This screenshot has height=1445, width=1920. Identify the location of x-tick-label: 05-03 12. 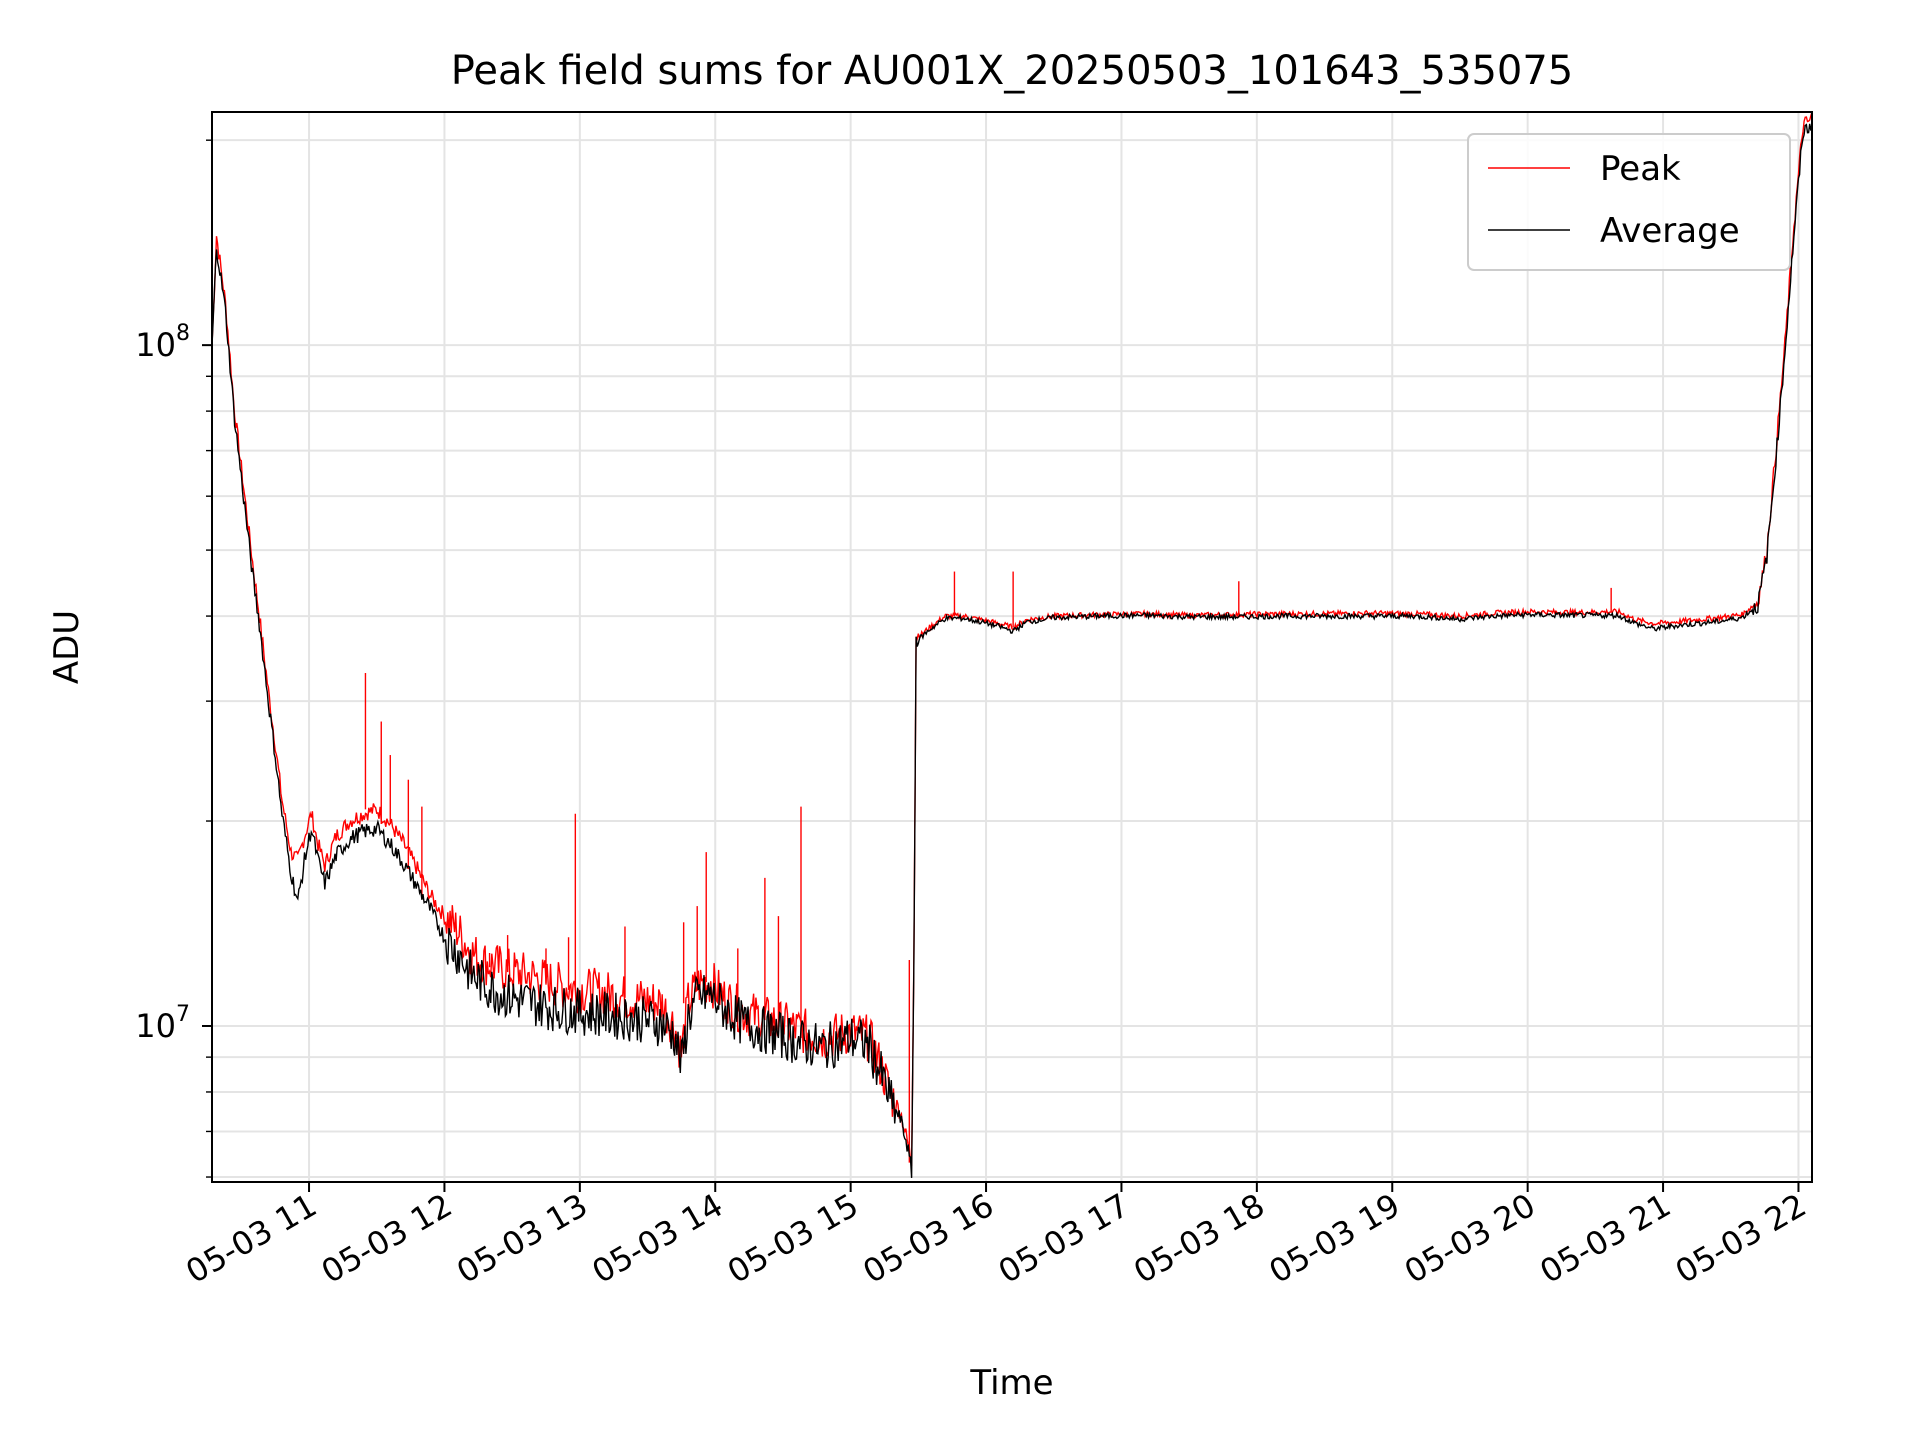
(387, 1238).